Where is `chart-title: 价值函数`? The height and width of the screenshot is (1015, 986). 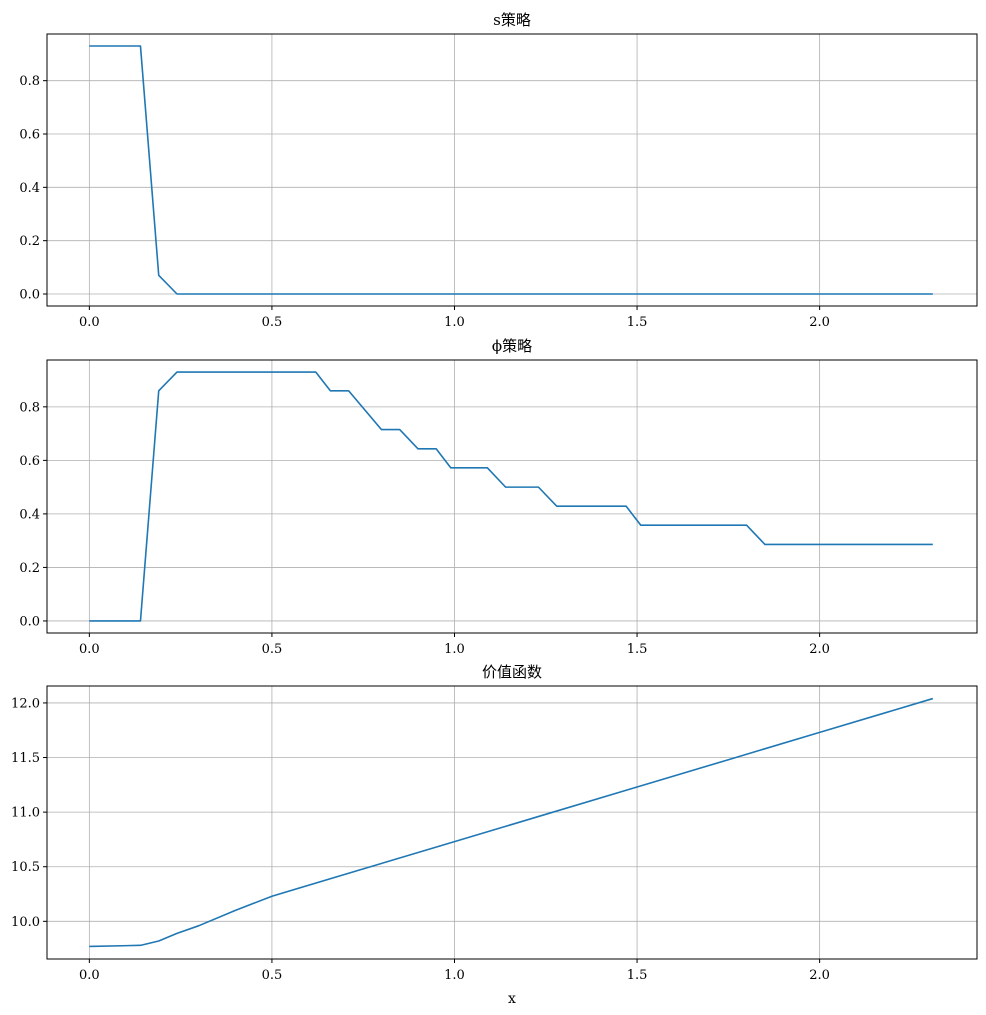
chart-title: 价值函数 is located at coordinates (512, 672).